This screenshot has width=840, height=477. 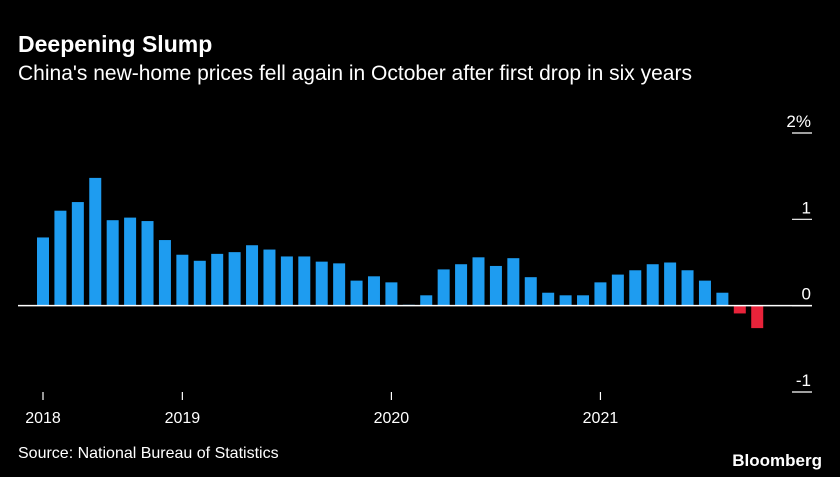 I want to click on y-tick-label: 1, so click(x=806, y=207).